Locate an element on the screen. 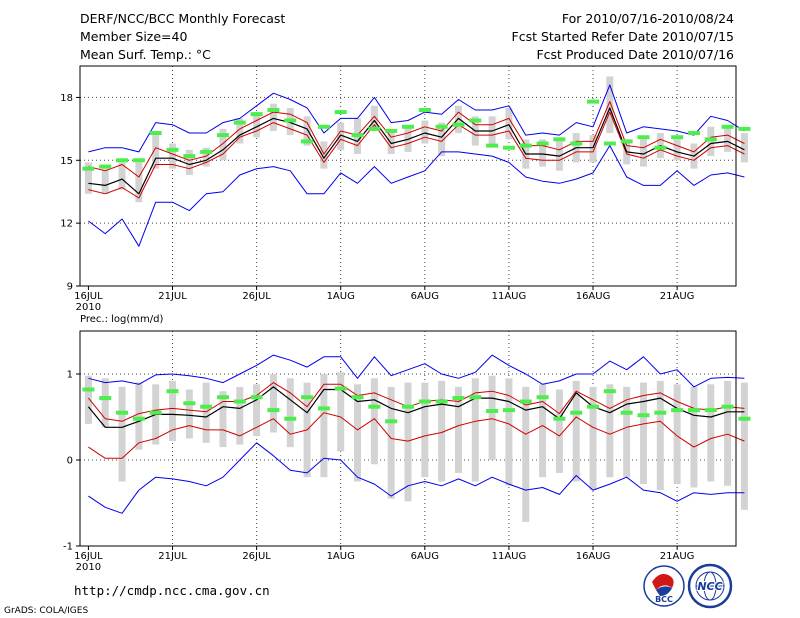  x-tick-label: 21JUL is located at coordinates (172, 296).